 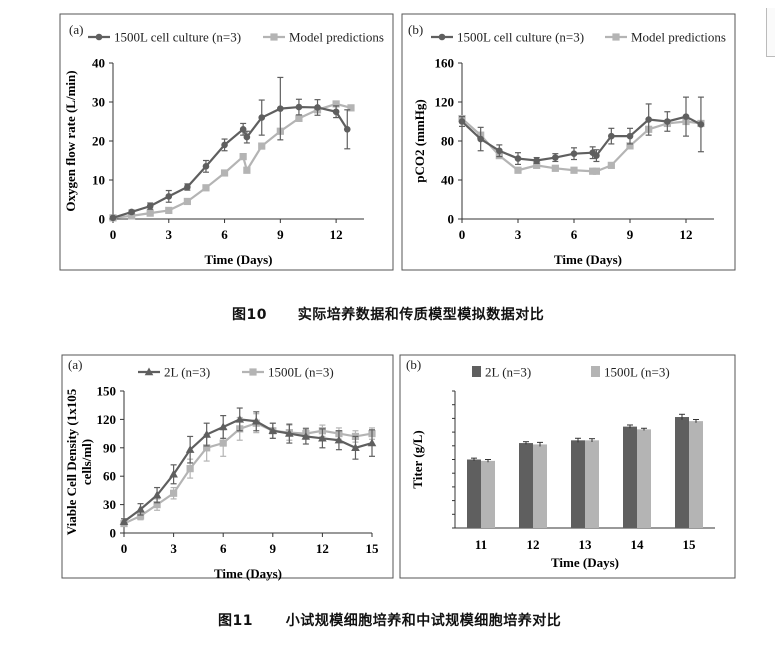 I want to click on x-tick-label: 14, so click(x=638, y=544).